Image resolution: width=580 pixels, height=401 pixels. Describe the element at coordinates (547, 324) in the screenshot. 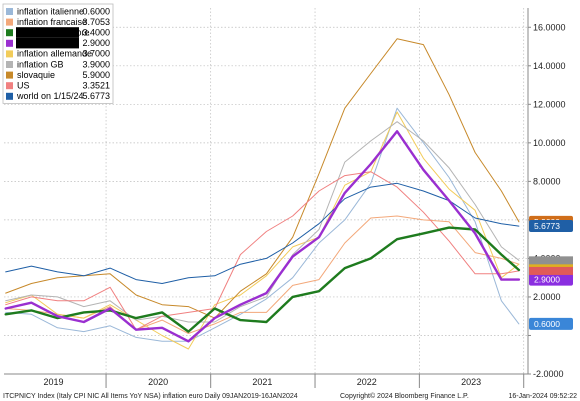

I see `value-badge-text: 0.6000` at that location.